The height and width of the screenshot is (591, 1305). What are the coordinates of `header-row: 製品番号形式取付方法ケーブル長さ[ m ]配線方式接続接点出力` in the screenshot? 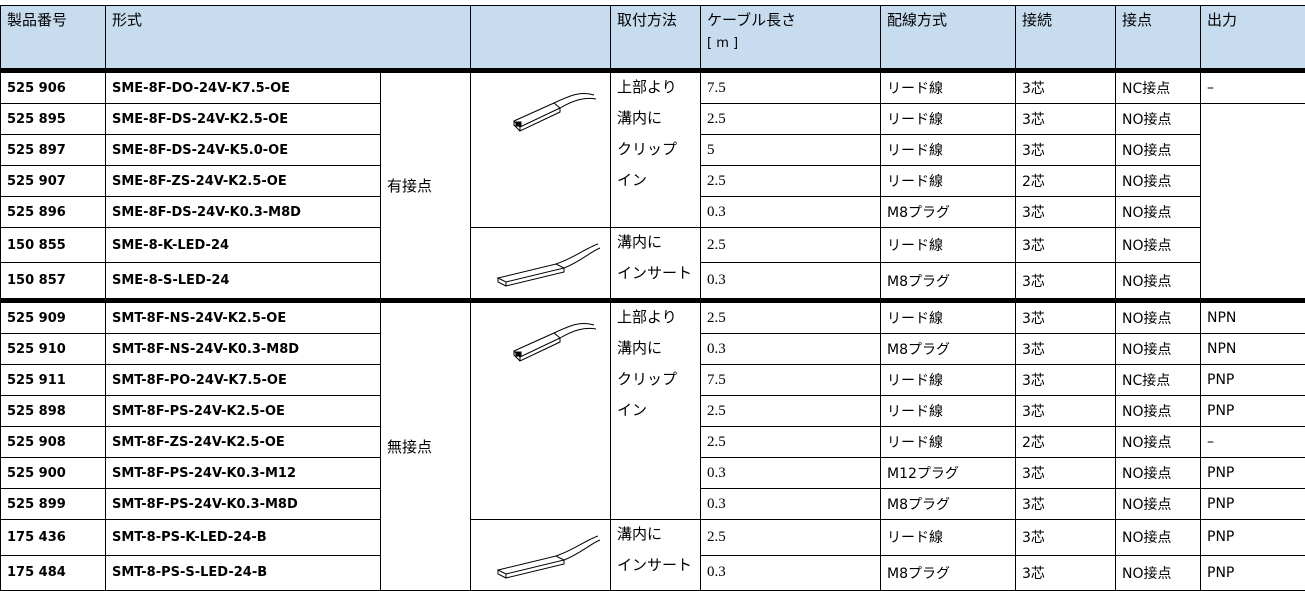 It's located at (653, 38).